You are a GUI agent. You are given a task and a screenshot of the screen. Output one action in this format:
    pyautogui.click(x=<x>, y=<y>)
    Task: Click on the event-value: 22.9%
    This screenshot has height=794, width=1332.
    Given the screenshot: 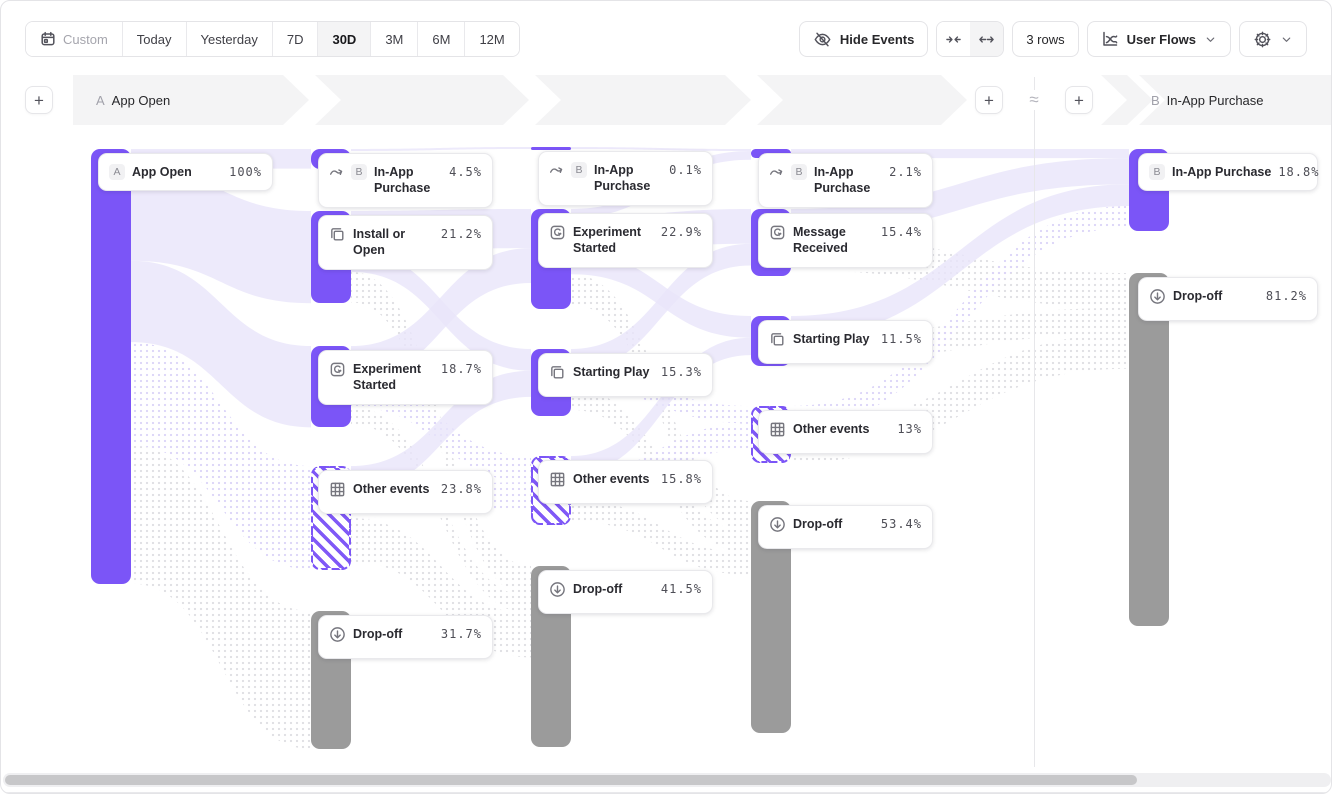 What is the action you would take?
    pyautogui.click(x=681, y=232)
    